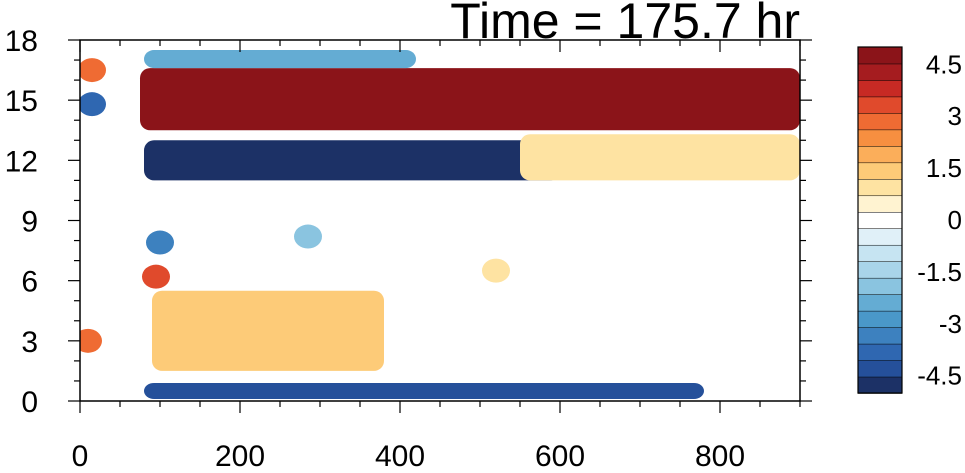  I want to click on colorbar-frame, so click(880, 220).